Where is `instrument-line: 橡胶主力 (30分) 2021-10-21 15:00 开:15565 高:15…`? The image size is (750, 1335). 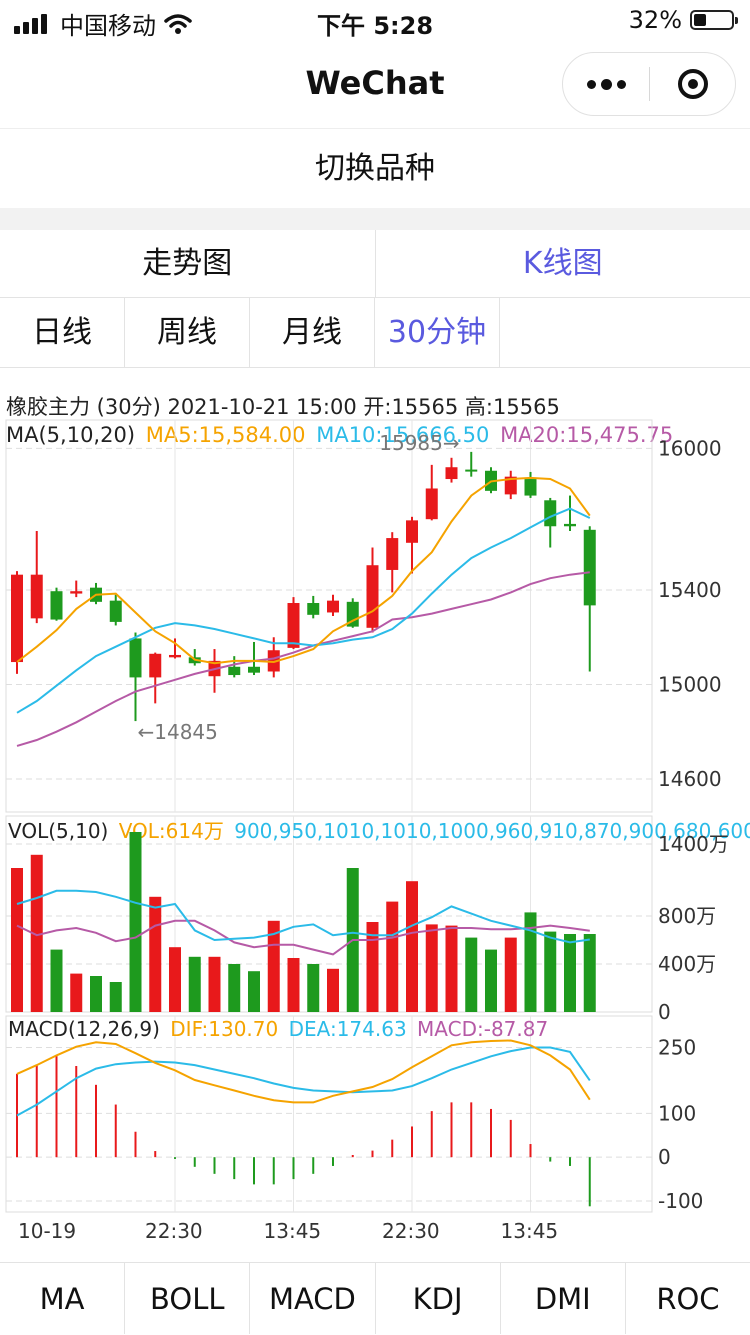 instrument-line: 橡胶主力 (30分) 2021-10-21 15:00 开:15565 高:15… is located at coordinates (283, 407).